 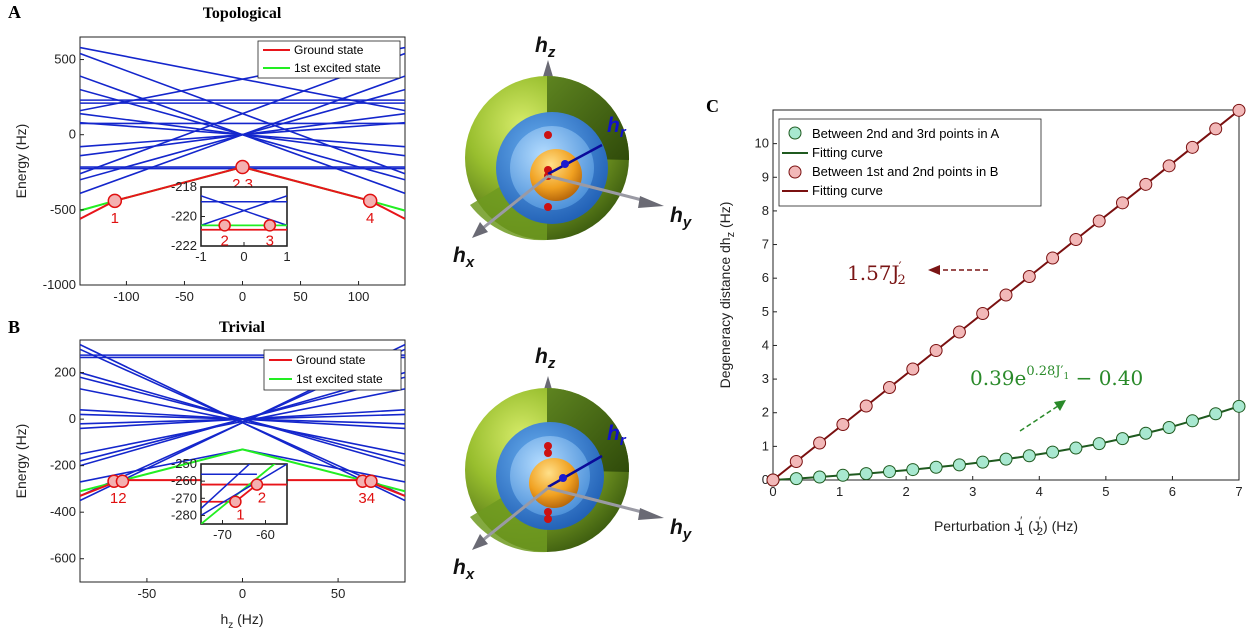 I want to click on excited-state-line, so click(x=242, y=470).